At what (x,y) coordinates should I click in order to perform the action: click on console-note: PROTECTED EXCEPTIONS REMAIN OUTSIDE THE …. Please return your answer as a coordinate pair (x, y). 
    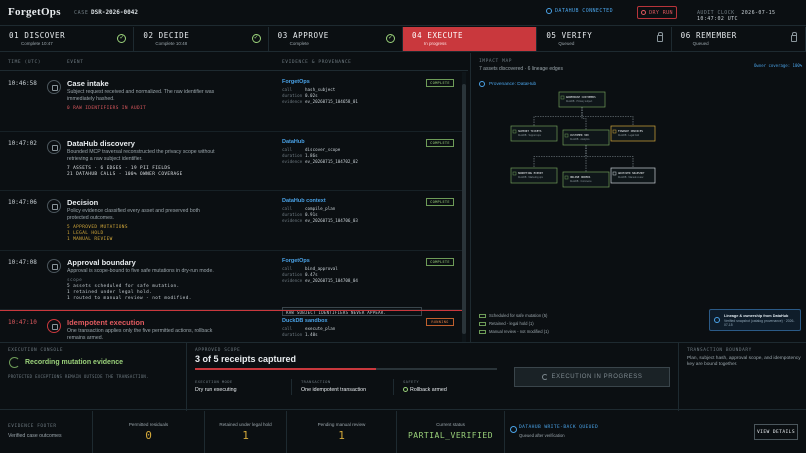
    Looking at the image, I should click on (78, 376).